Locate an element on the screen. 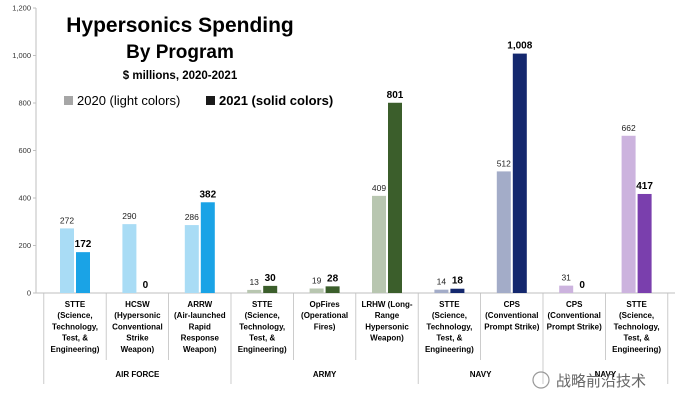  category-label: Fires) is located at coordinates (325, 326).